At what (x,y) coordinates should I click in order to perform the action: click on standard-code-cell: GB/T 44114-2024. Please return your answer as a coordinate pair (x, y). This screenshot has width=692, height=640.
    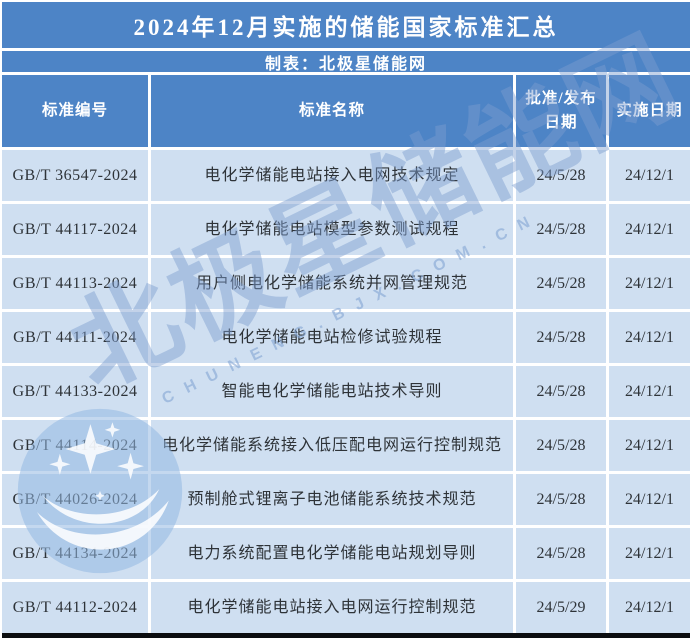
    Looking at the image, I should click on (75, 445).